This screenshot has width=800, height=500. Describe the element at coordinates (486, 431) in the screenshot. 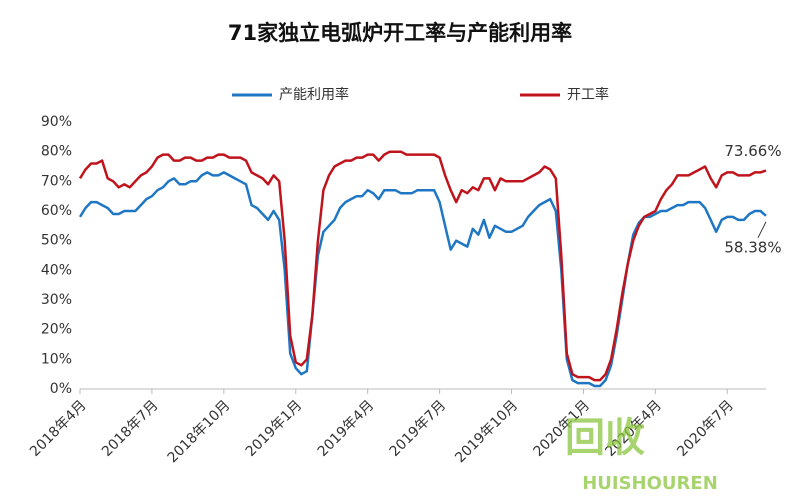

I see `x-tick-label: 2019年10月` at that location.